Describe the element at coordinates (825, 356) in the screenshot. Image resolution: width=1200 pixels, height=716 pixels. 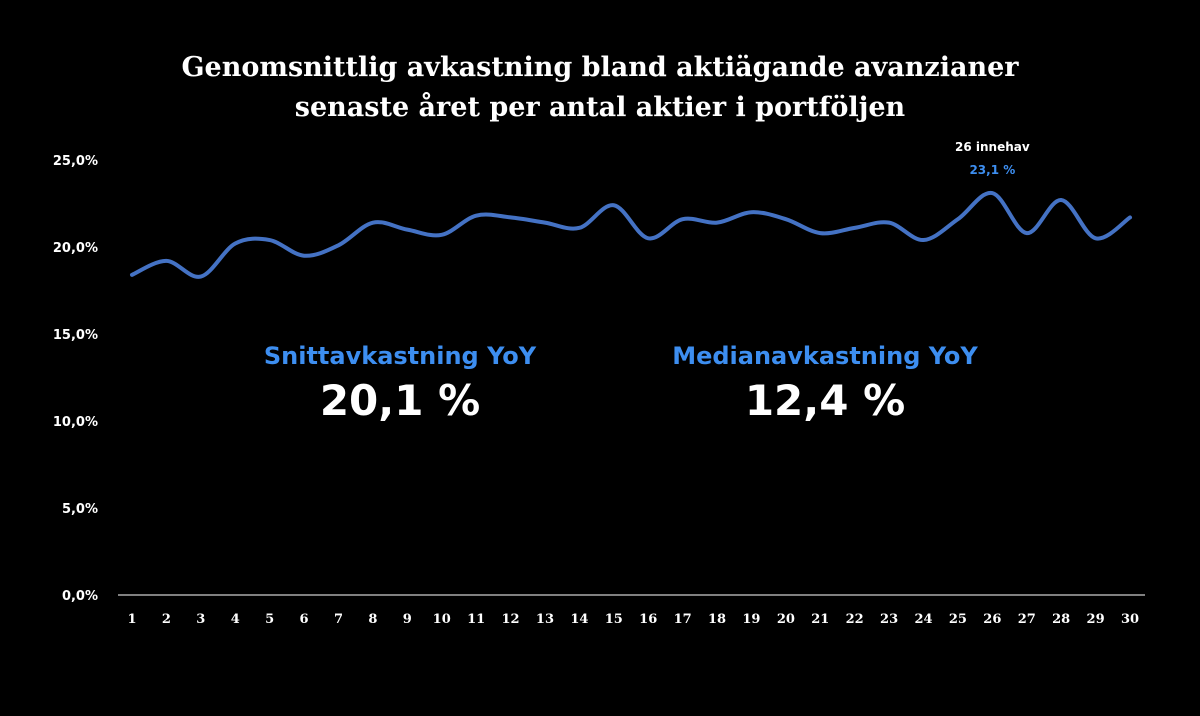
I see `median-return-label: Medianavkastning YoY` at that location.